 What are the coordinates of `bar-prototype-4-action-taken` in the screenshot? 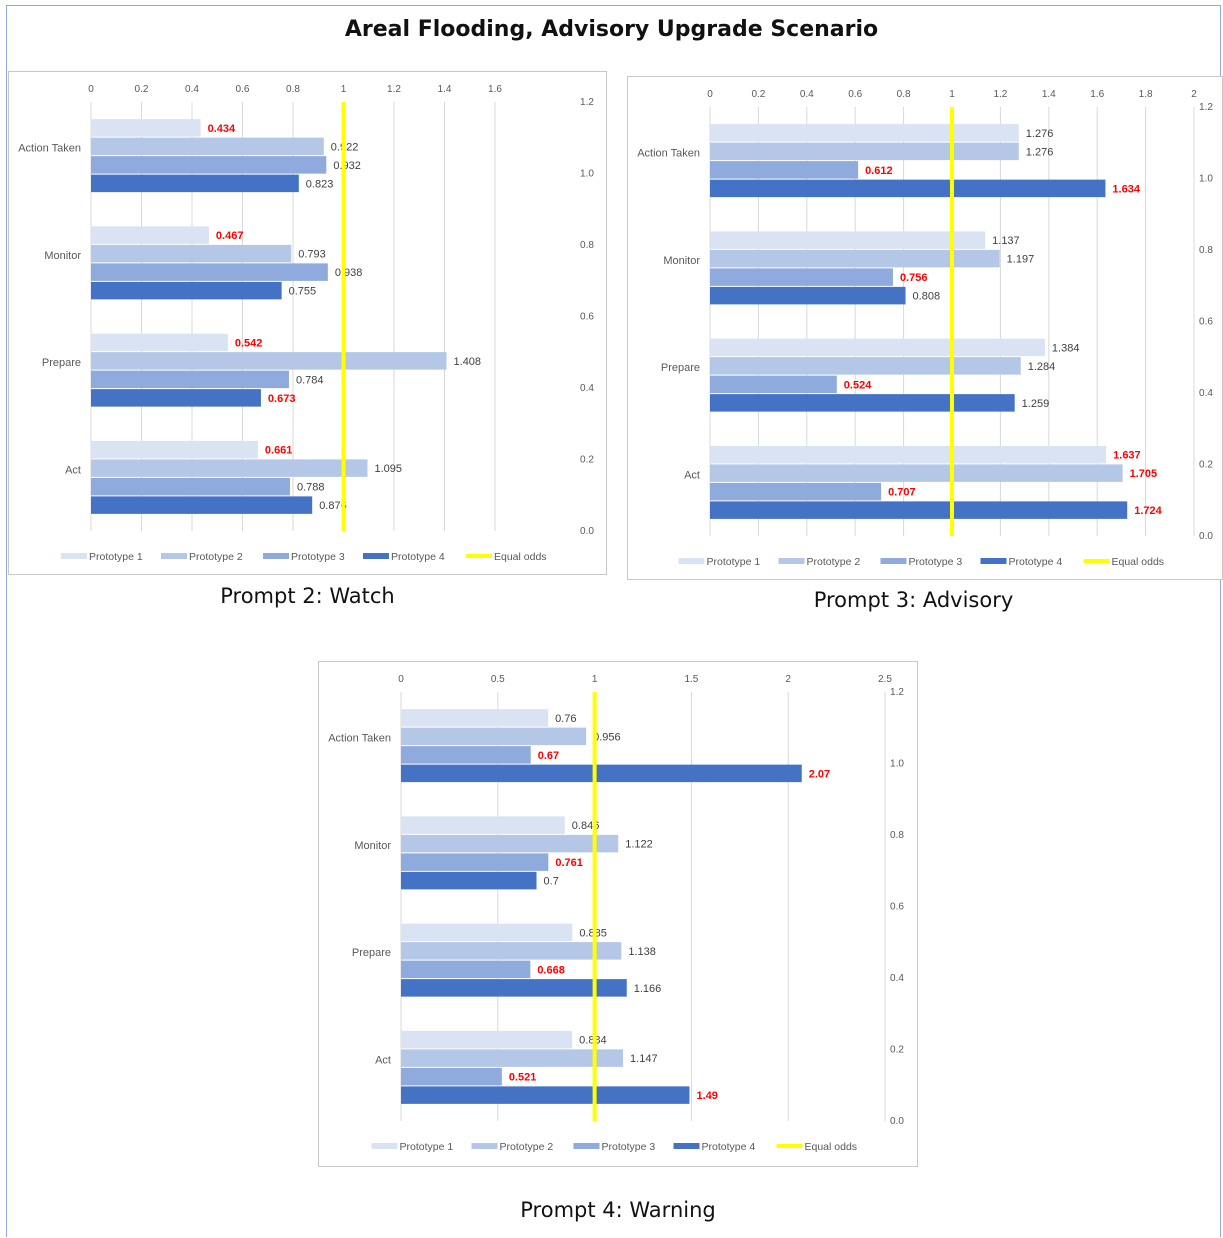 It's located at (601, 773).